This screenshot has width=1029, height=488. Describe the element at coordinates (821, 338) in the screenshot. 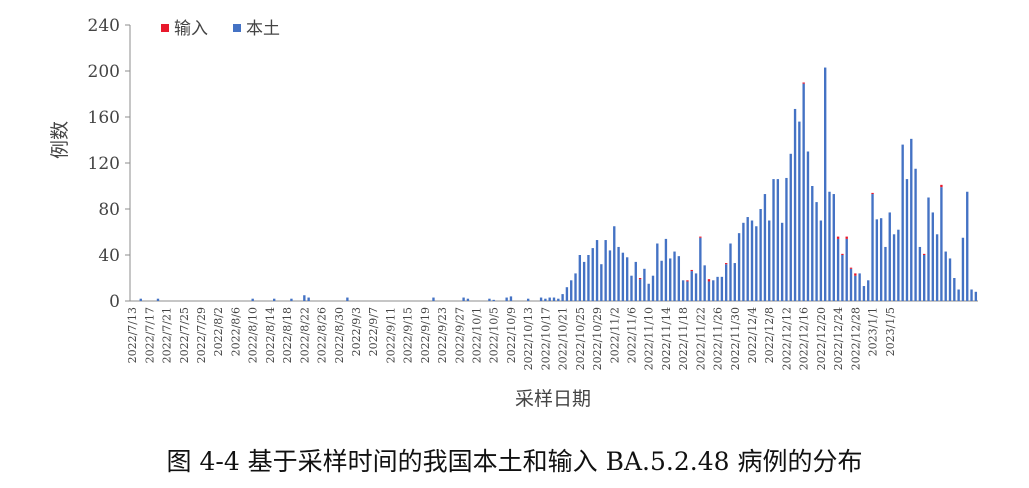

I see `x-tick-label: 2022/12/20` at that location.